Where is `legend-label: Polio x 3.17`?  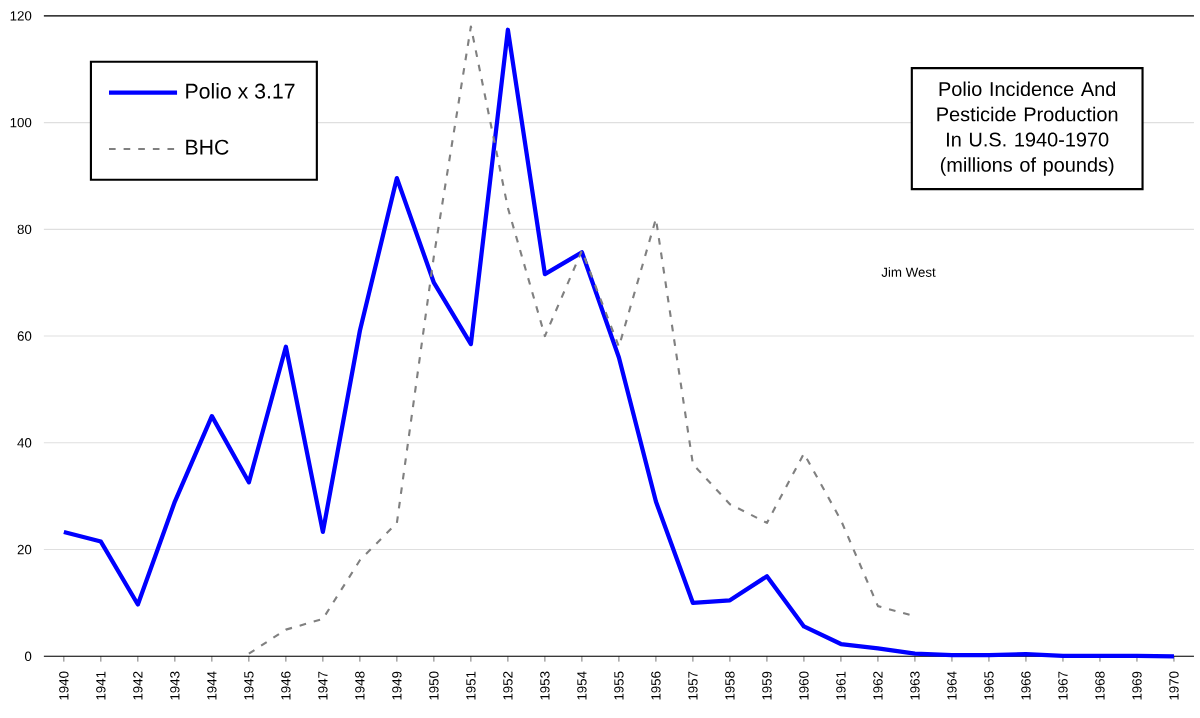
legend-label: Polio x 3.17 is located at coordinates (240, 90).